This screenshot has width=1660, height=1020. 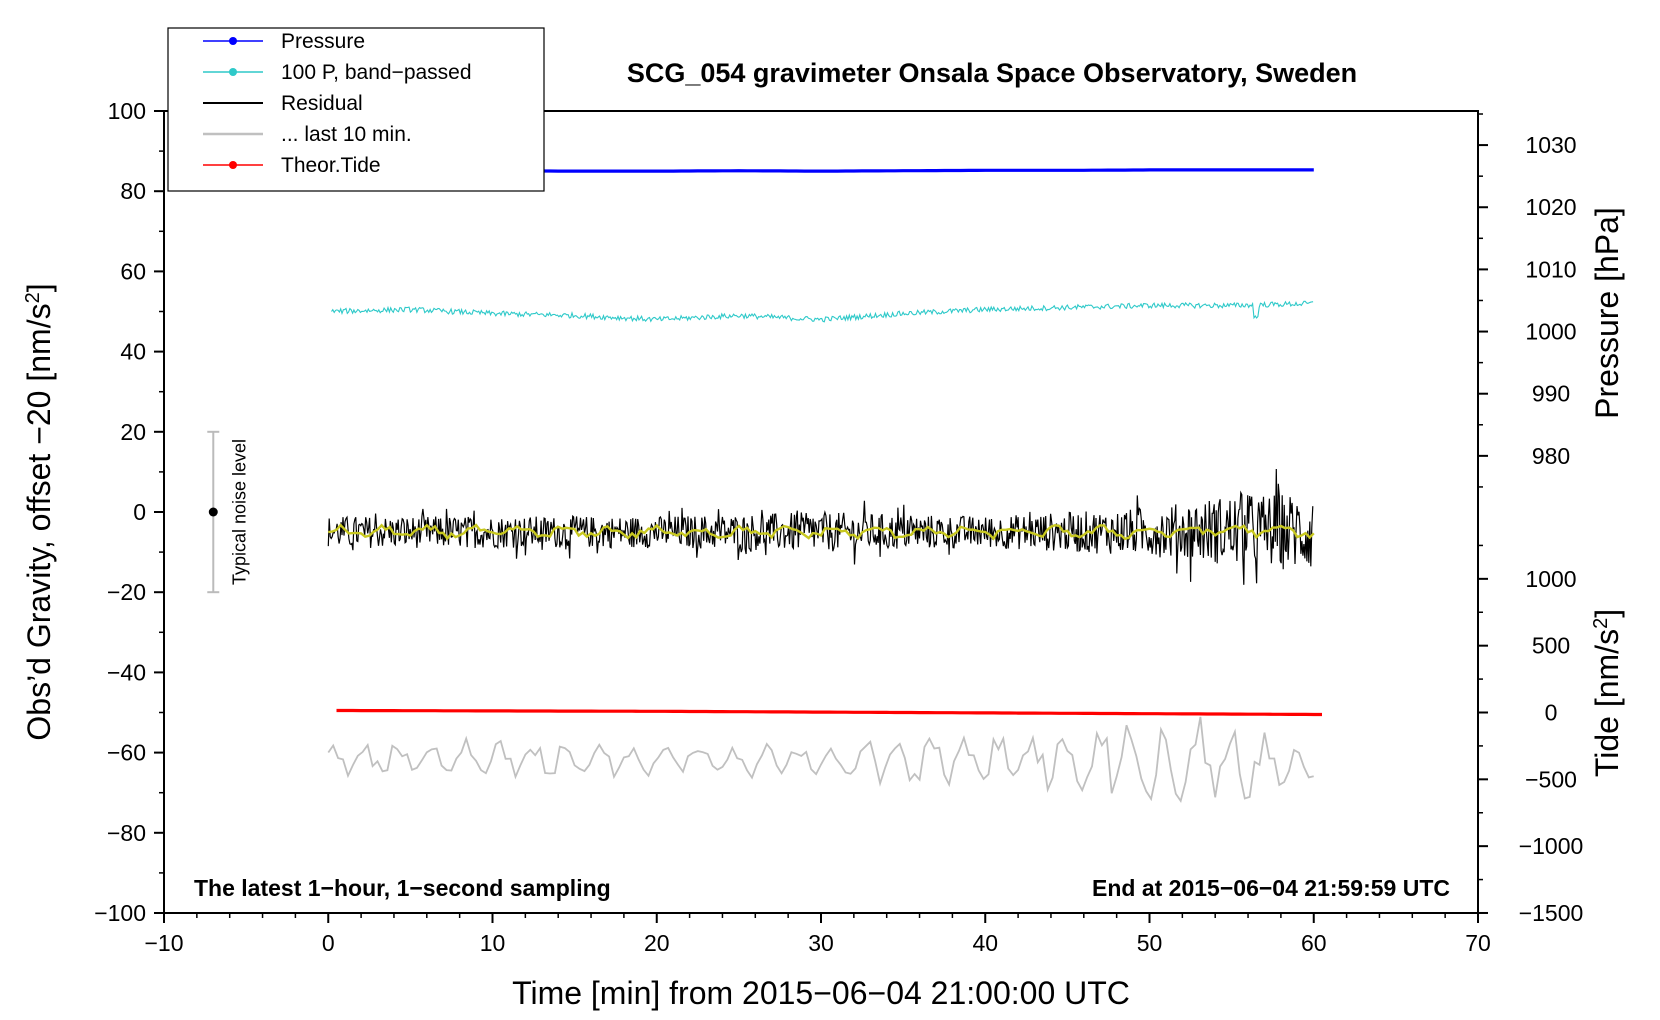 What do you see at coordinates (821, 943) in the screenshot?
I see `x-tick-label: 30` at bounding box center [821, 943].